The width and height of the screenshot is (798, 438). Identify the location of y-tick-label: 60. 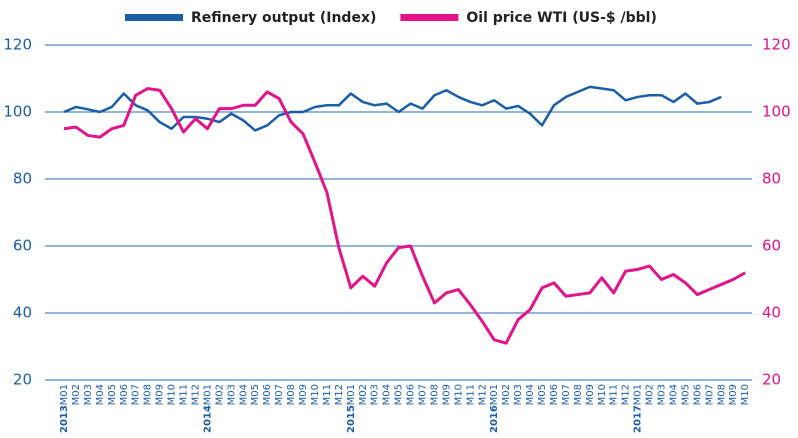
(22, 246).